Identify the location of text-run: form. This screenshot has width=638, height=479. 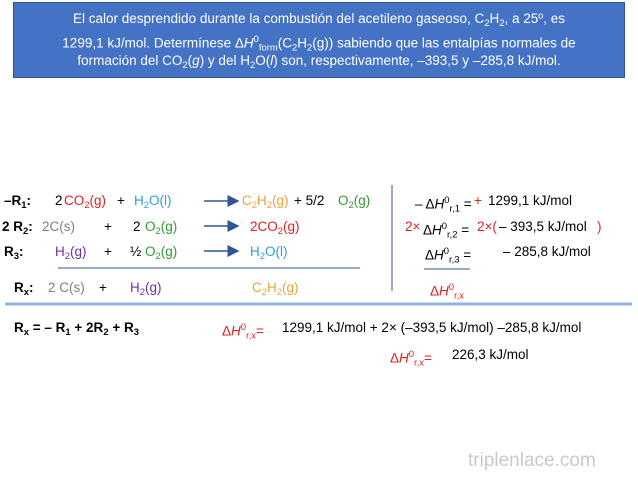
(268, 48).